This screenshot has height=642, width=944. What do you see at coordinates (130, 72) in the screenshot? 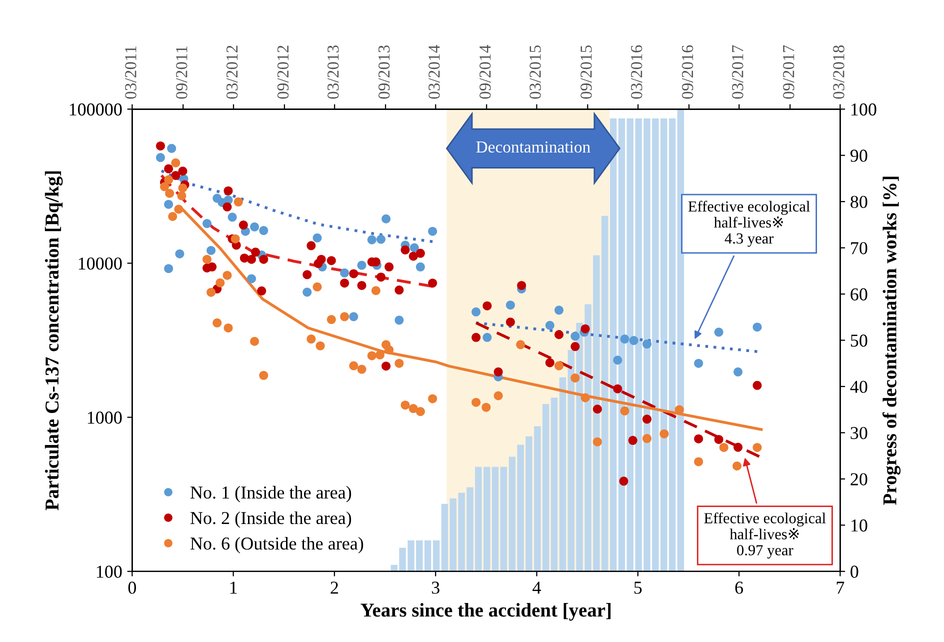
I see `x2-tick-label: 03/2011` at bounding box center [130, 72].